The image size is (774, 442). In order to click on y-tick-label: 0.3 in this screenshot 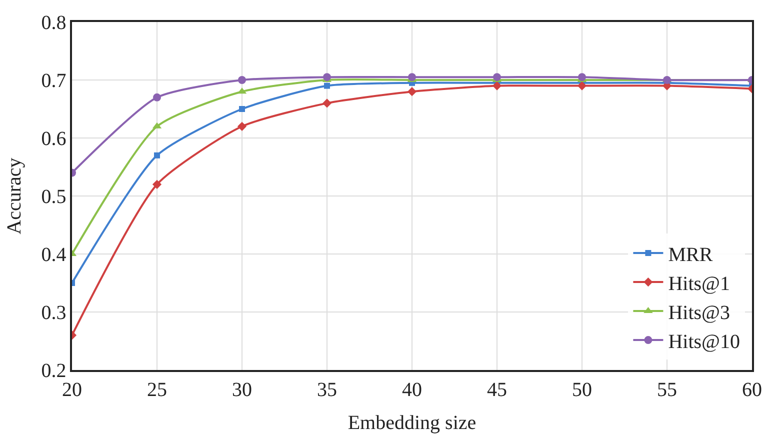, I will do `click(53, 313)`.